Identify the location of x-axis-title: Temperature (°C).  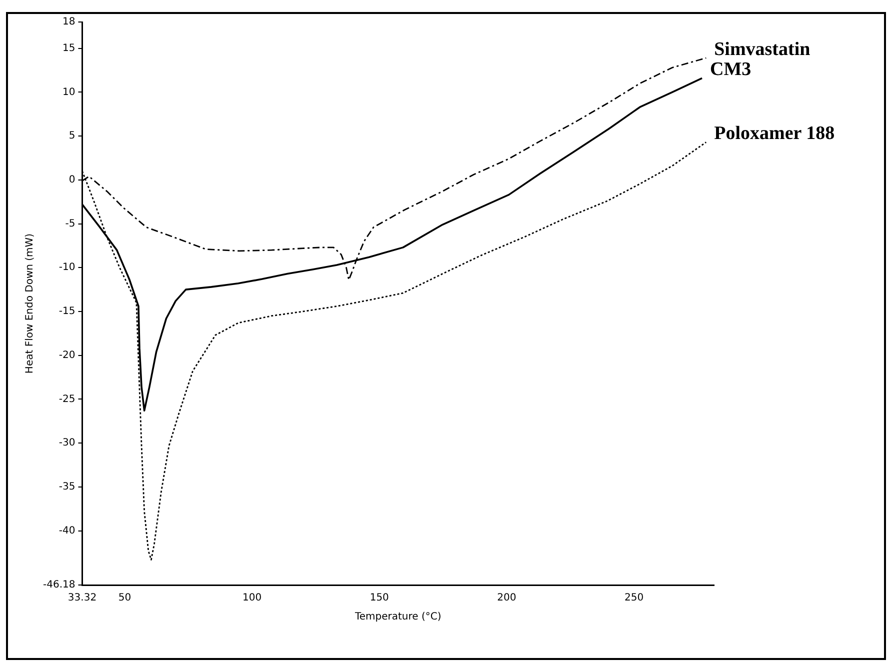
(398, 617).